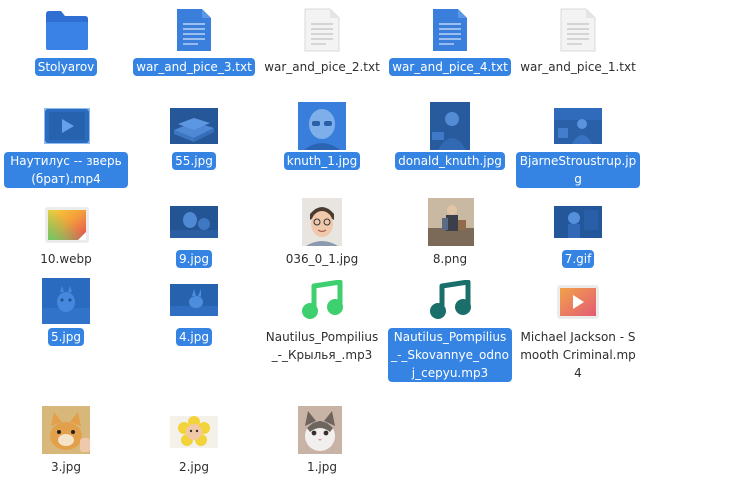 Image resolution: width=731 pixels, height=504 pixels. I want to click on file-name: 1.jpg, so click(322, 467).